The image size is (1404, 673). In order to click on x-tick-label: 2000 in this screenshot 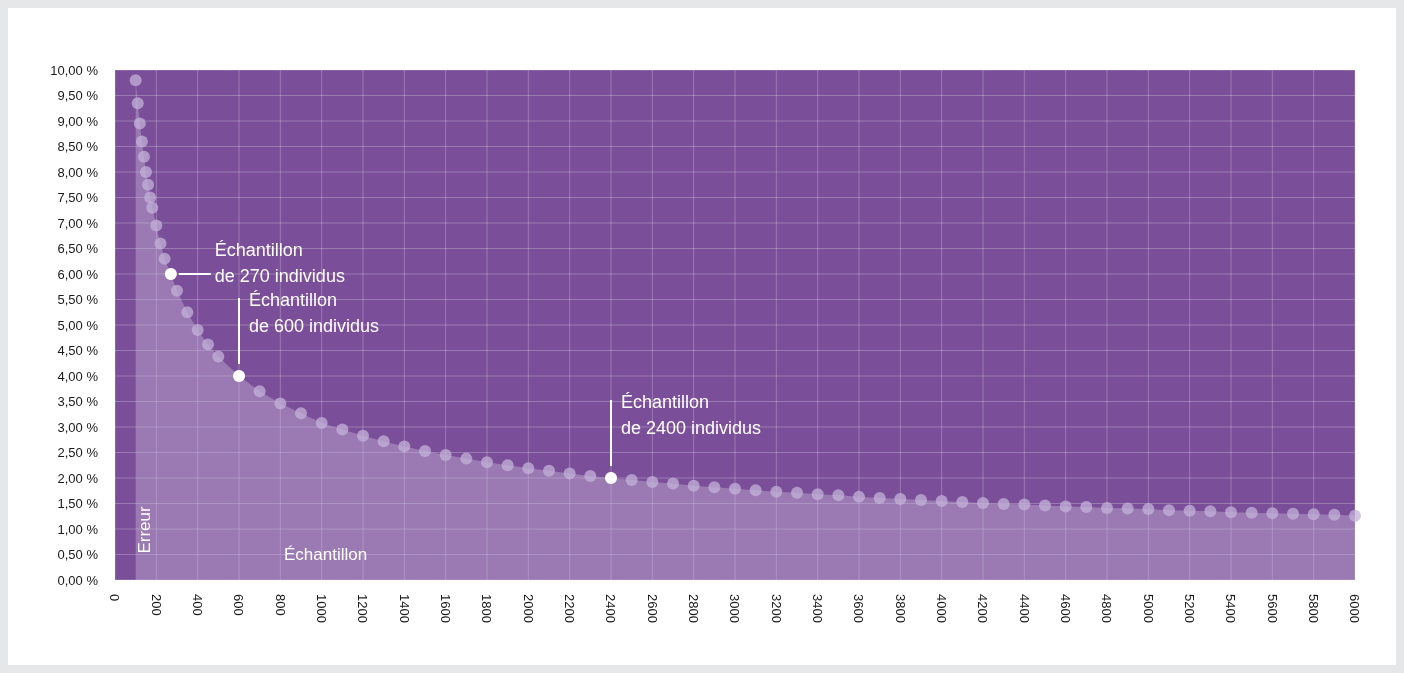, I will do `click(528, 608)`.